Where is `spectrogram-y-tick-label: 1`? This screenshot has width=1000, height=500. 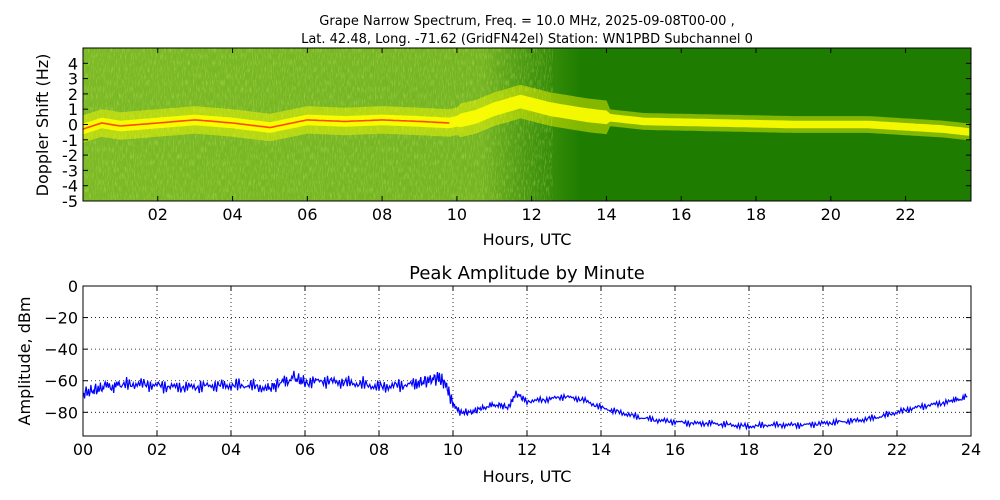
spectrogram-y-tick-label: 1 is located at coordinates (73, 109).